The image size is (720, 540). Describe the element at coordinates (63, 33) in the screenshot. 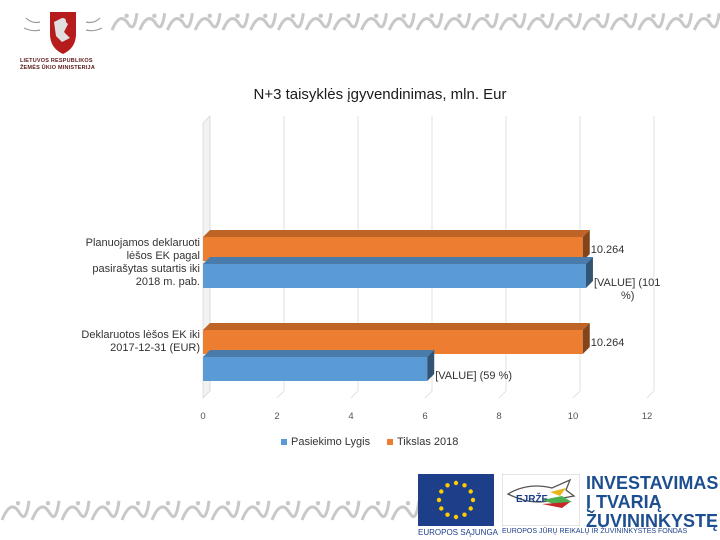

I see `coat-of-arms-icon` at that location.